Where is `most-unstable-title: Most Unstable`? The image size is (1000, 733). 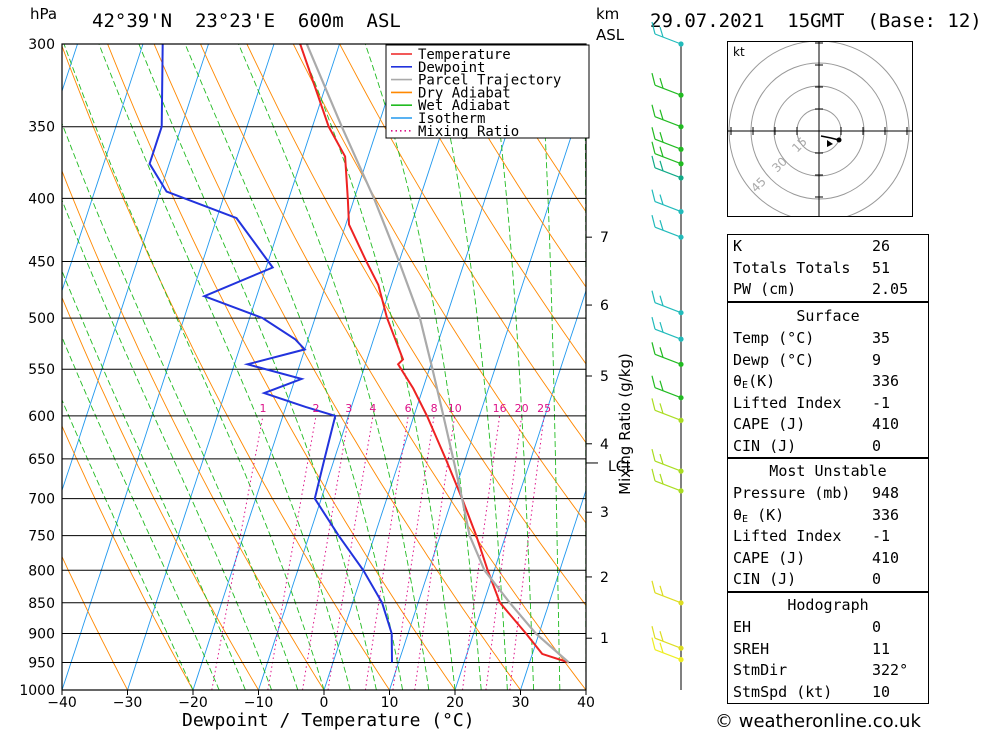 most-unstable-title: Most Unstable is located at coordinates (828, 471).